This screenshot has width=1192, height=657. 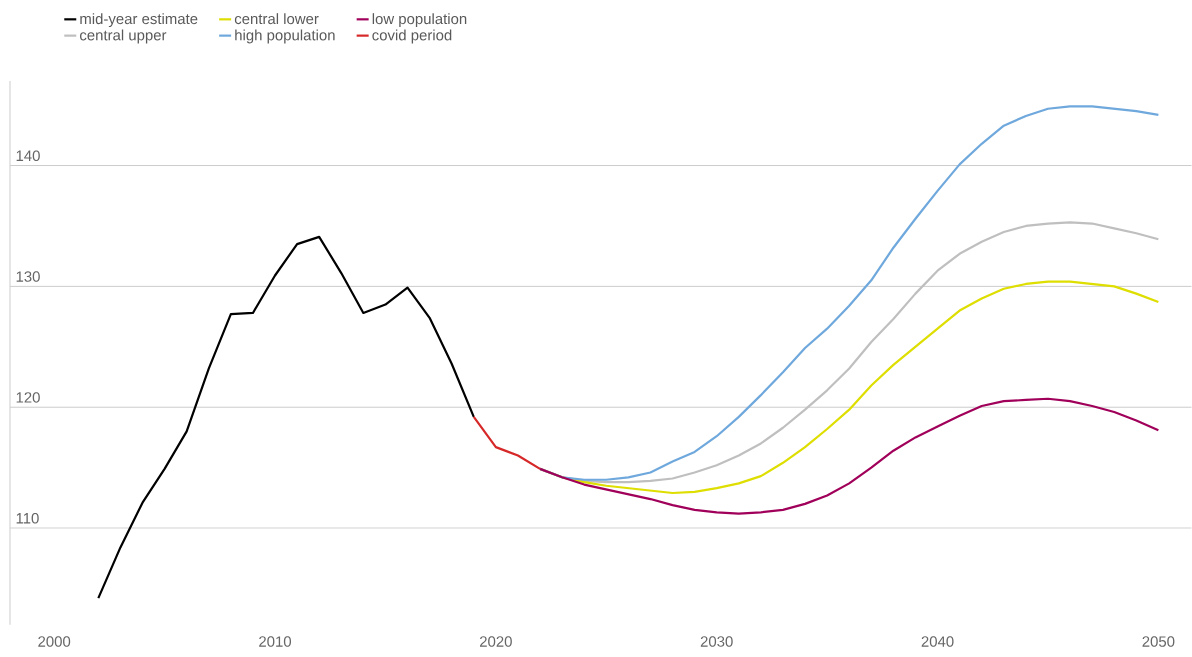 I want to click on y-tick-label: 120, so click(x=28, y=397).